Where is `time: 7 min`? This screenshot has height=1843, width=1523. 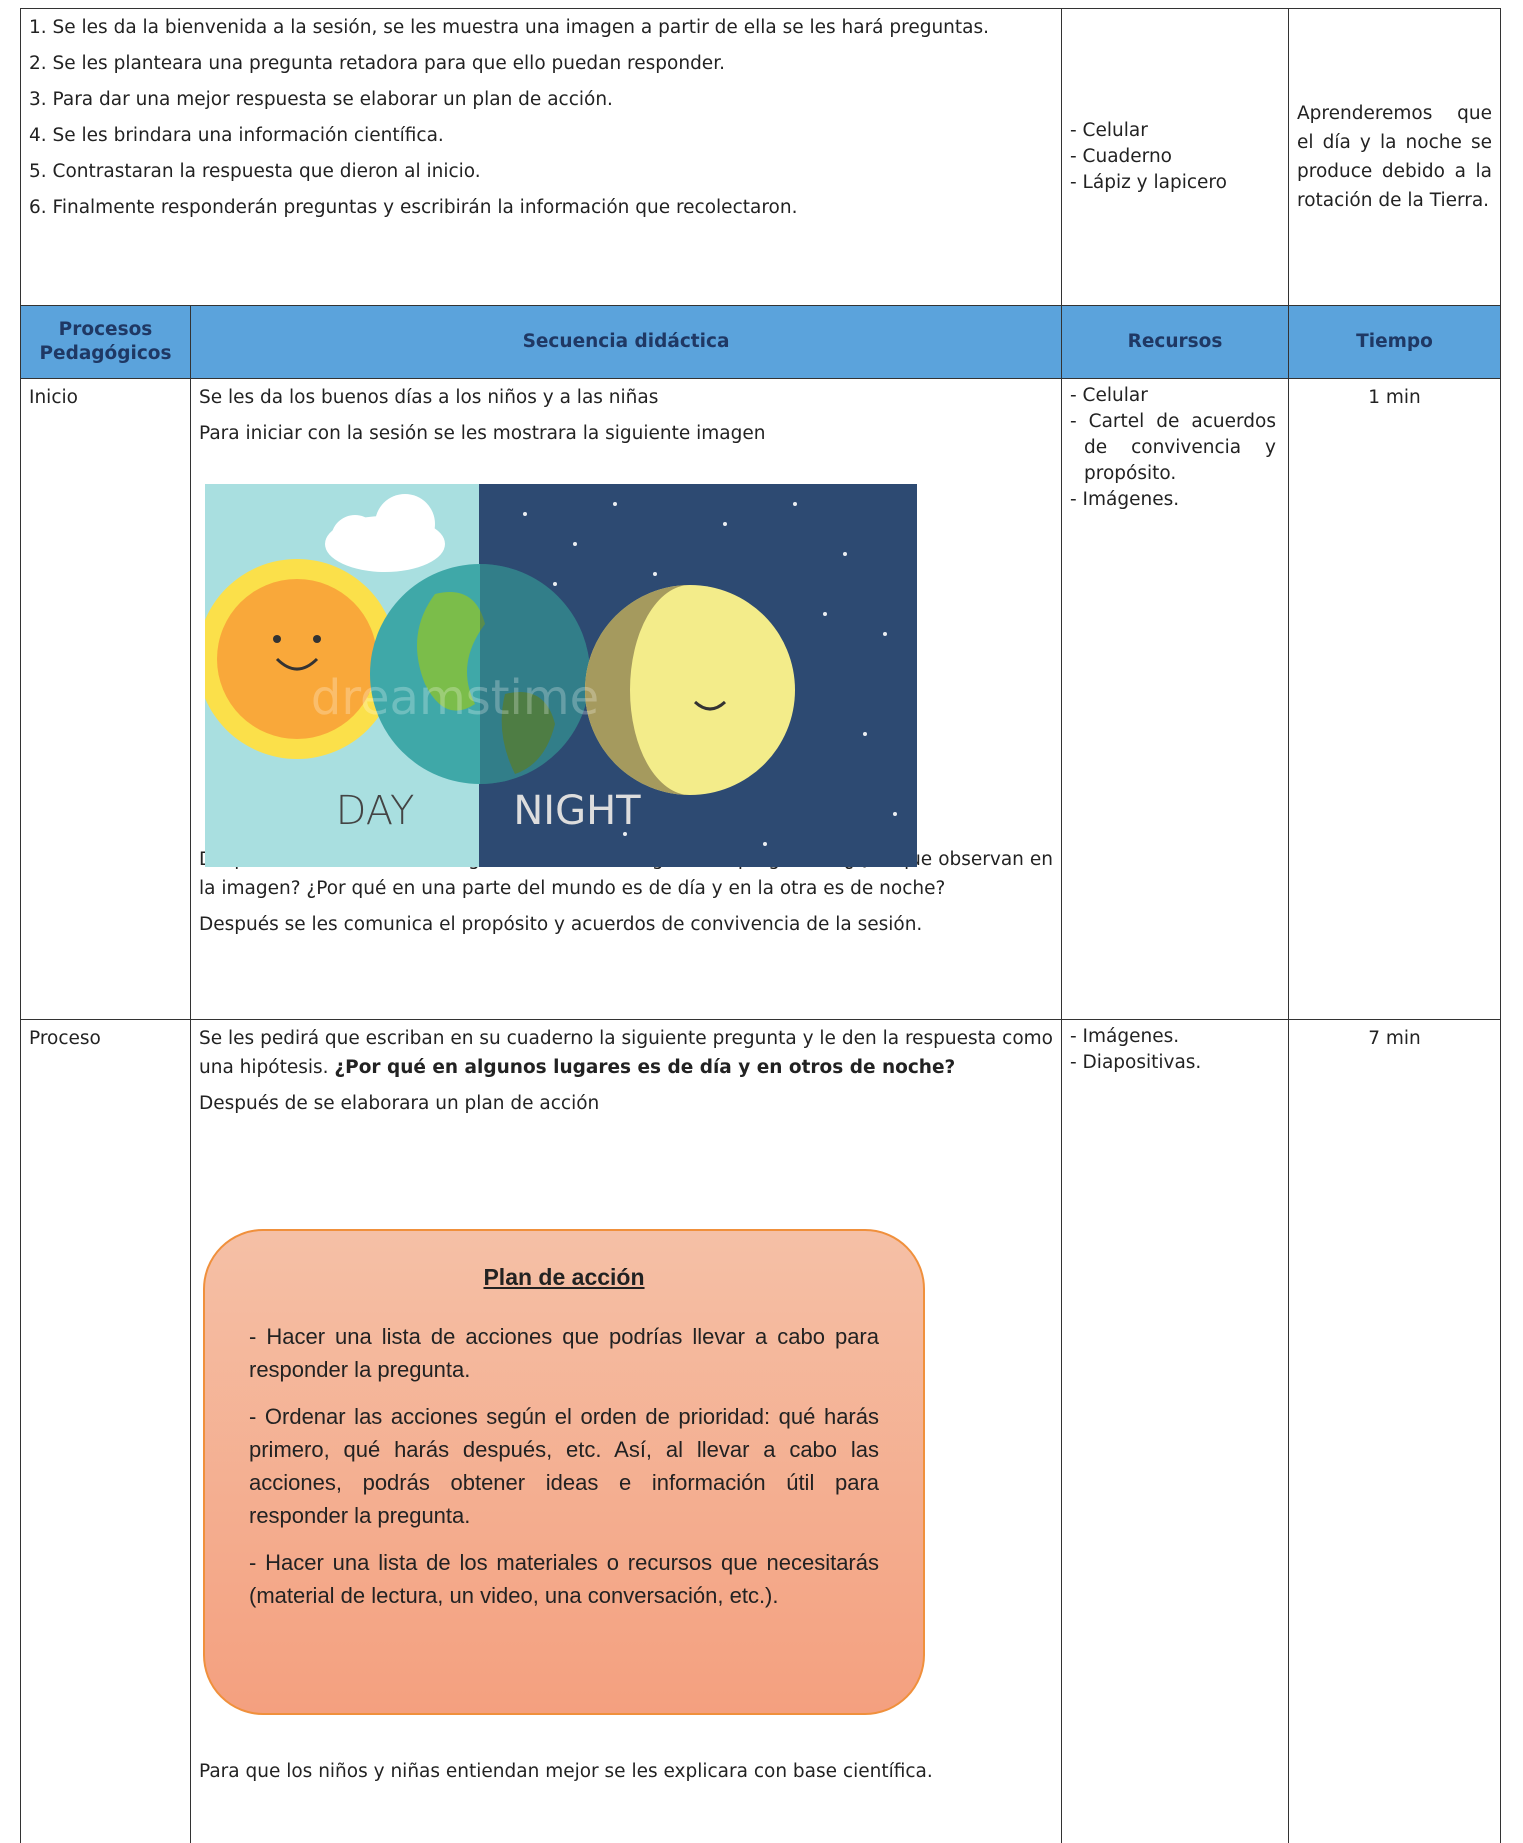 time: 7 min is located at coordinates (1394, 1038).